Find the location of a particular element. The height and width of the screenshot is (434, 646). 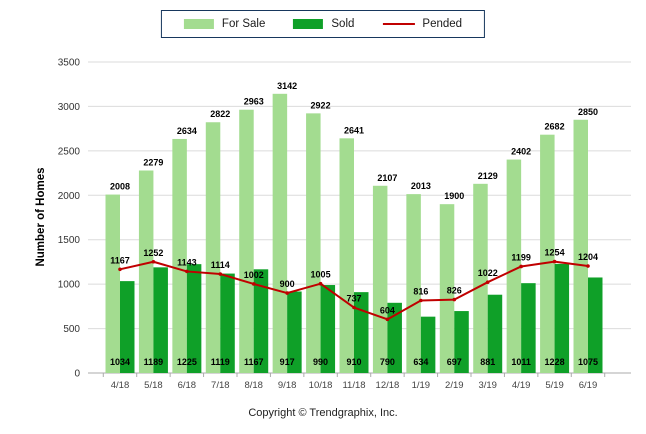

value-label-sold: 910 is located at coordinates (353, 362).